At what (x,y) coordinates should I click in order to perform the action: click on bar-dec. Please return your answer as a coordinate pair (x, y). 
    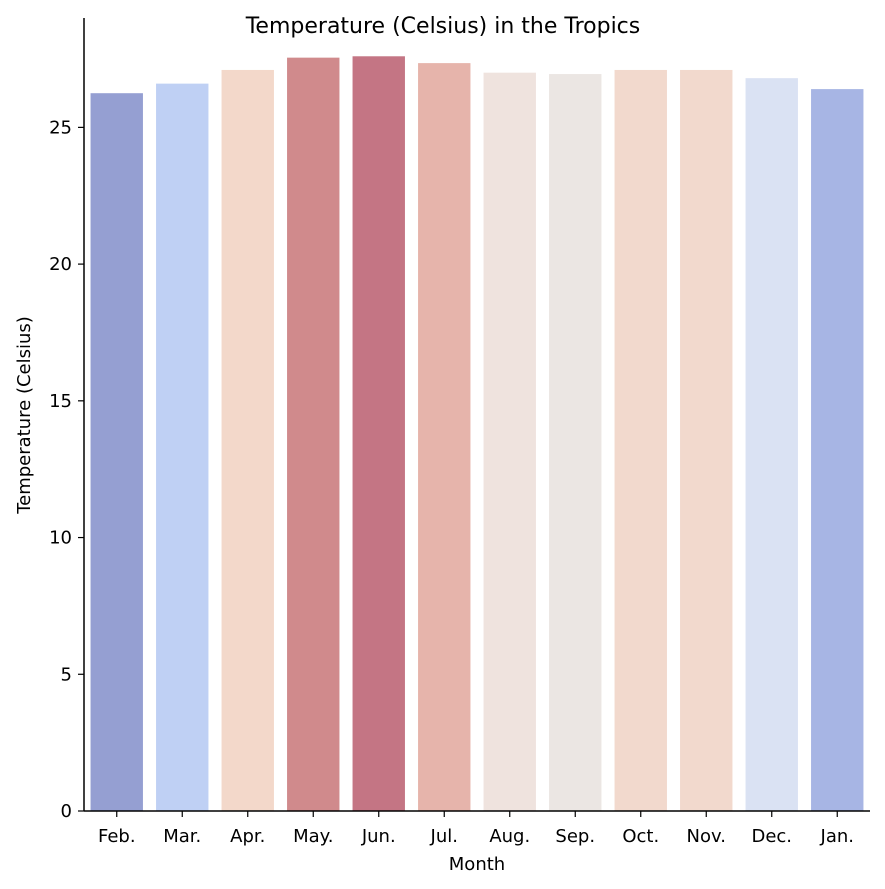
    Looking at the image, I should click on (771, 444).